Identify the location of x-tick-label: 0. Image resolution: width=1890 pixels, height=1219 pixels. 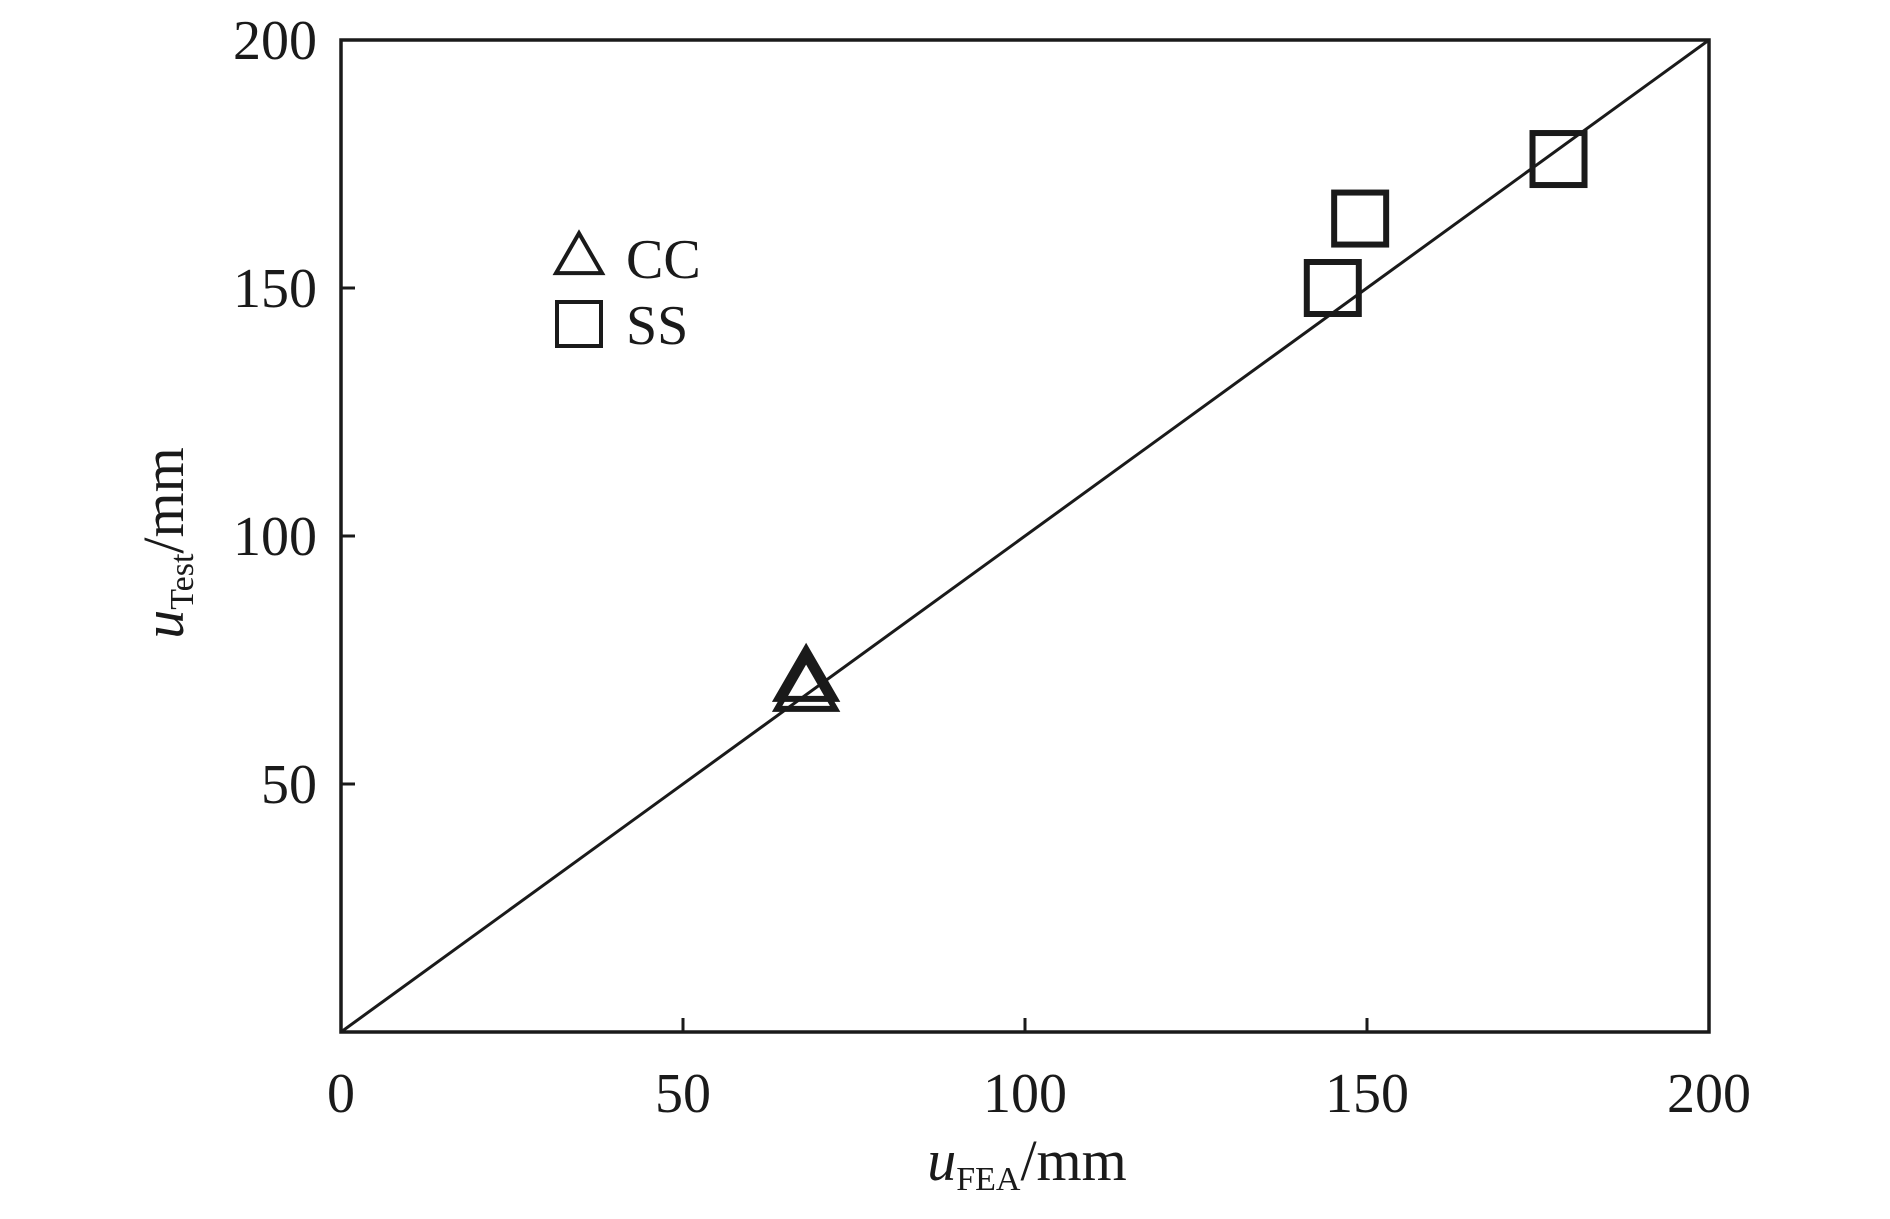
(341, 1094).